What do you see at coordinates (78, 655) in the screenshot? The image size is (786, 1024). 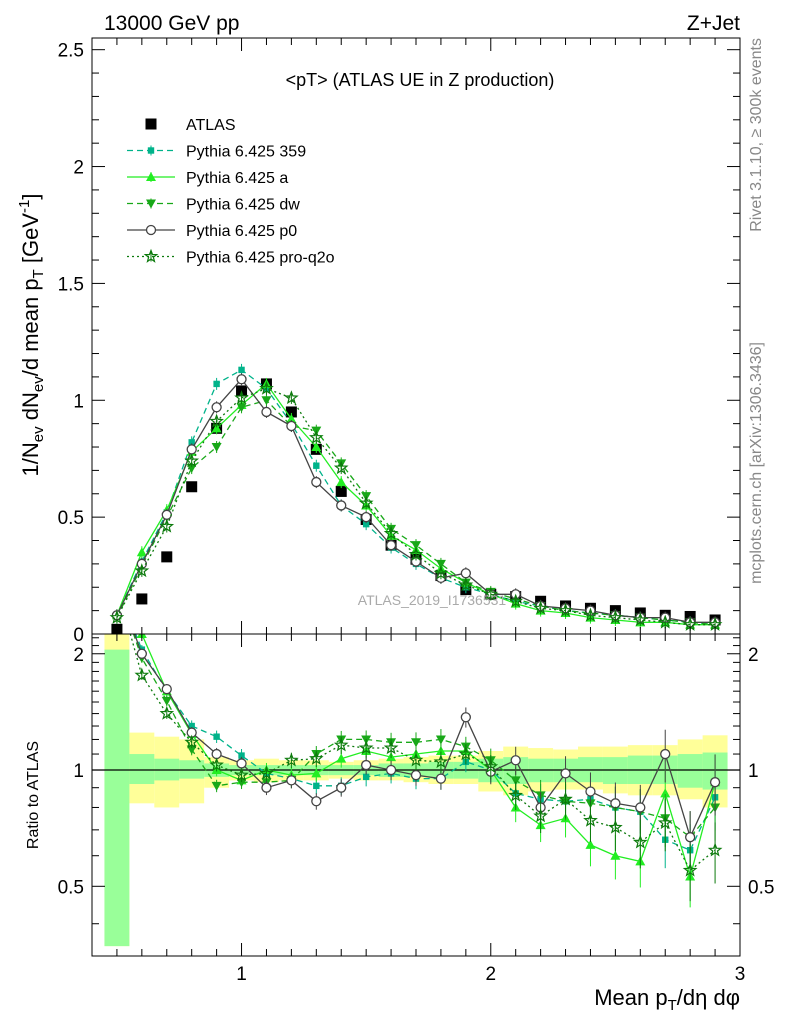 I see `ratio-y-tick-label: 2` at bounding box center [78, 655].